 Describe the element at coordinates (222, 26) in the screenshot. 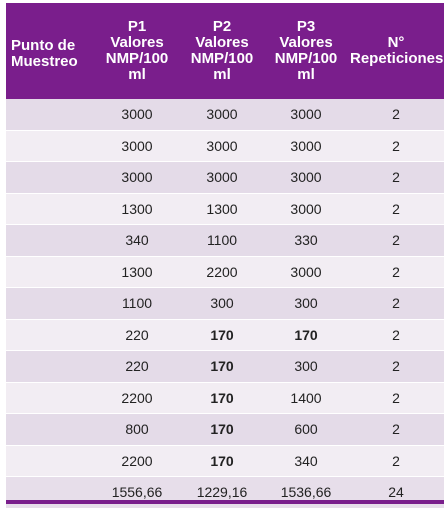

I see `header-line: P2` at that location.